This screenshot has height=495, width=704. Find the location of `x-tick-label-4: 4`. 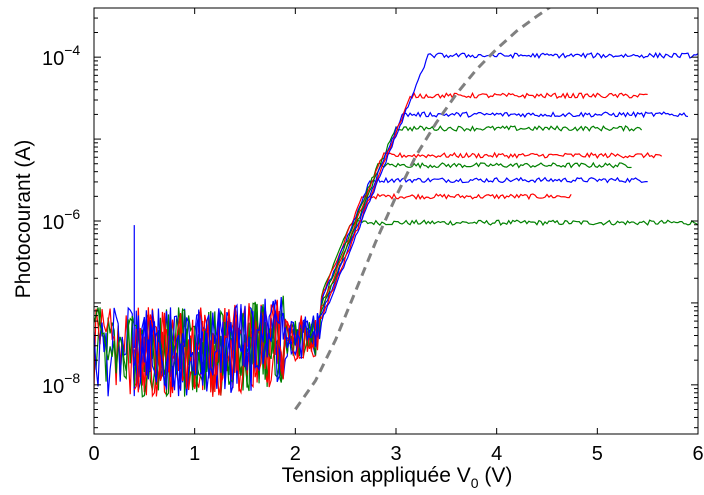

x-tick-label-4: 4 is located at coordinates (496, 454).